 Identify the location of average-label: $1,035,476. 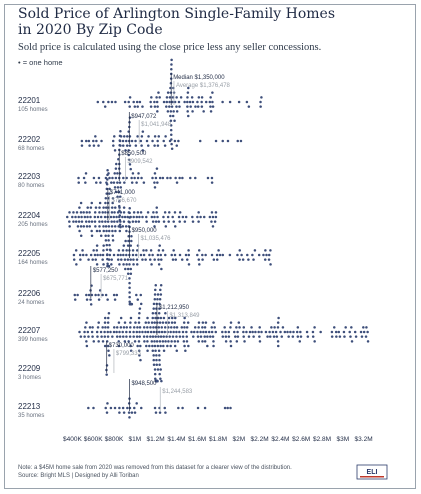
(155, 239).